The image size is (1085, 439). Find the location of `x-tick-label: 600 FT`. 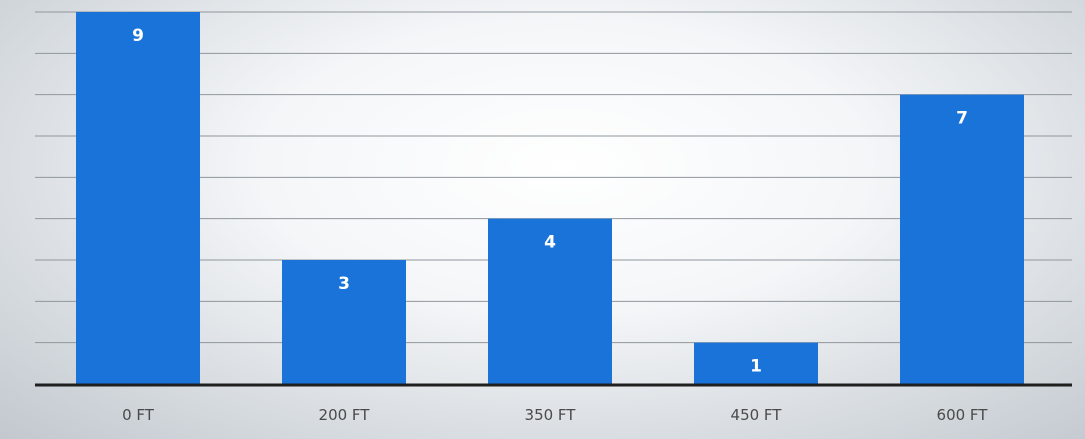

x-tick-label: 600 FT is located at coordinates (963, 415).